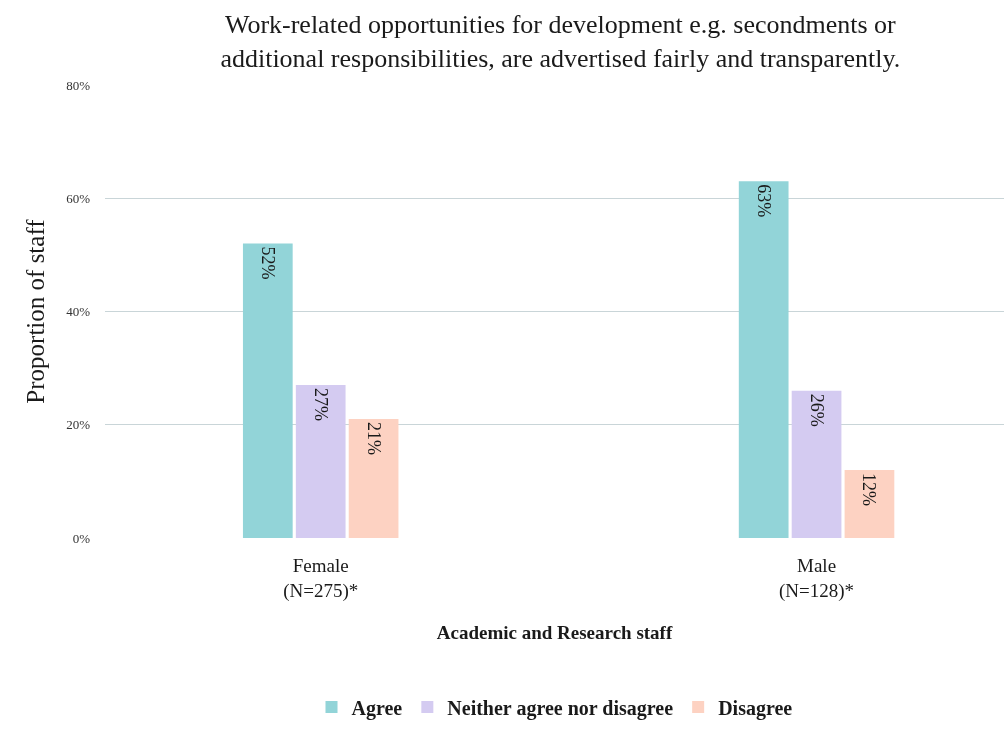  What do you see at coordinates (78, 425) in the screenshot?
I see `y-tick-label: 20%` at bounding box center [78, 425].